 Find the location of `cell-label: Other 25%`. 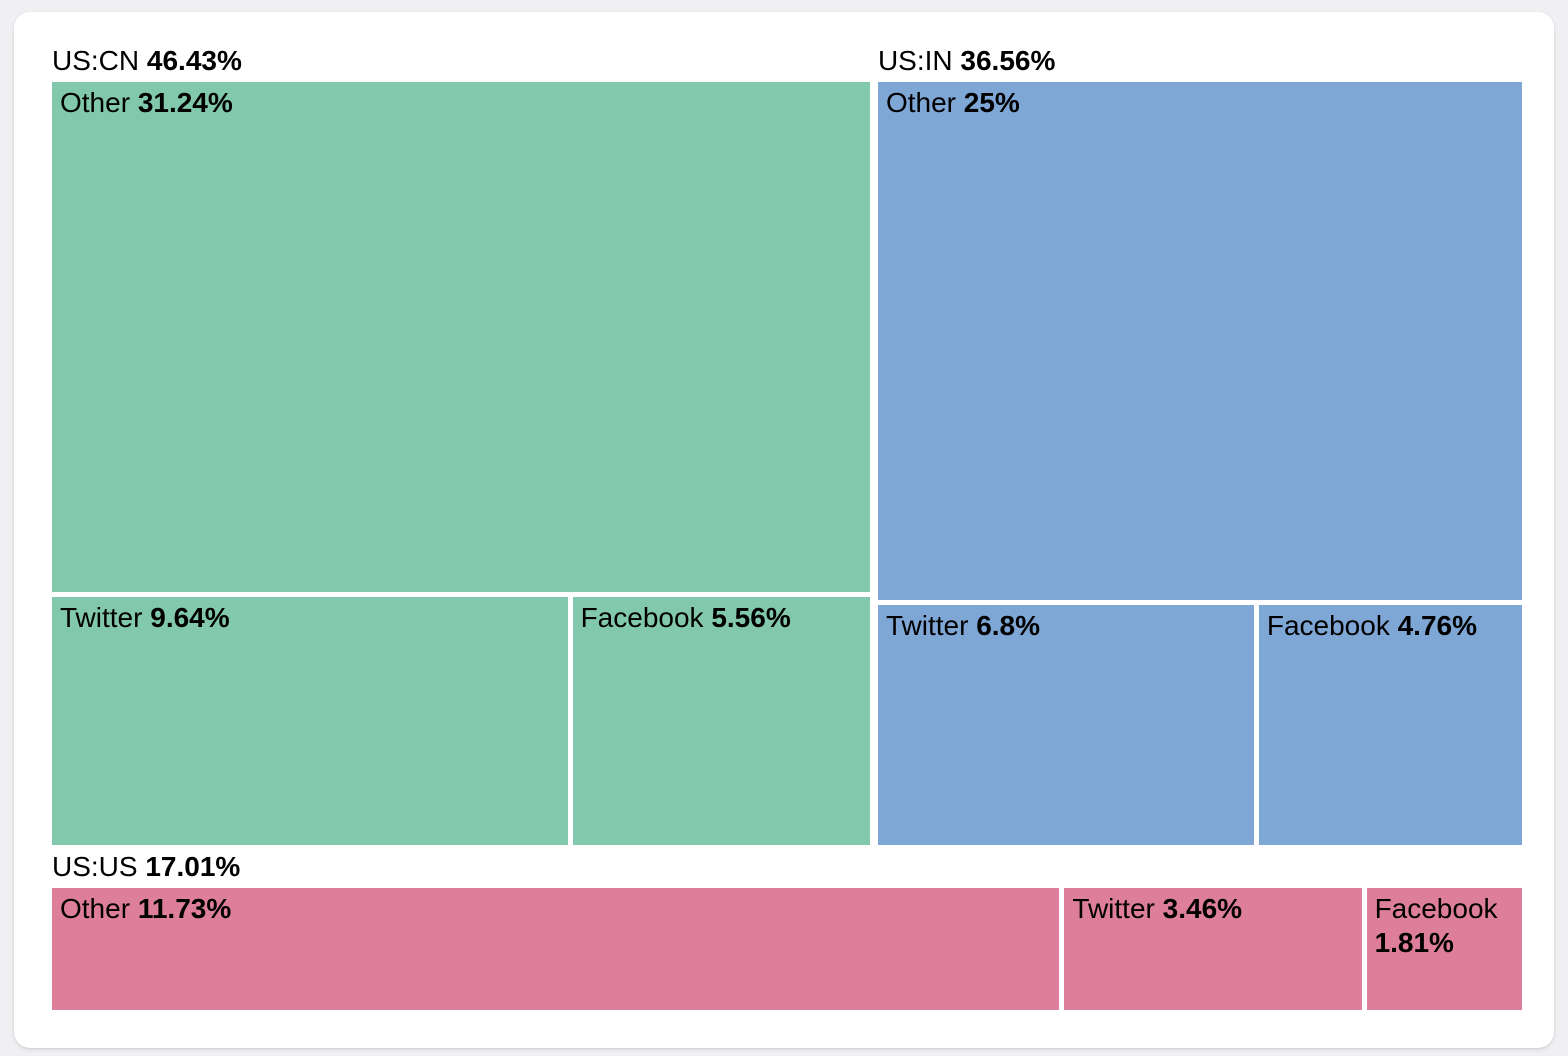

cell-label: Other 25% is located at coordinates (952, 102).